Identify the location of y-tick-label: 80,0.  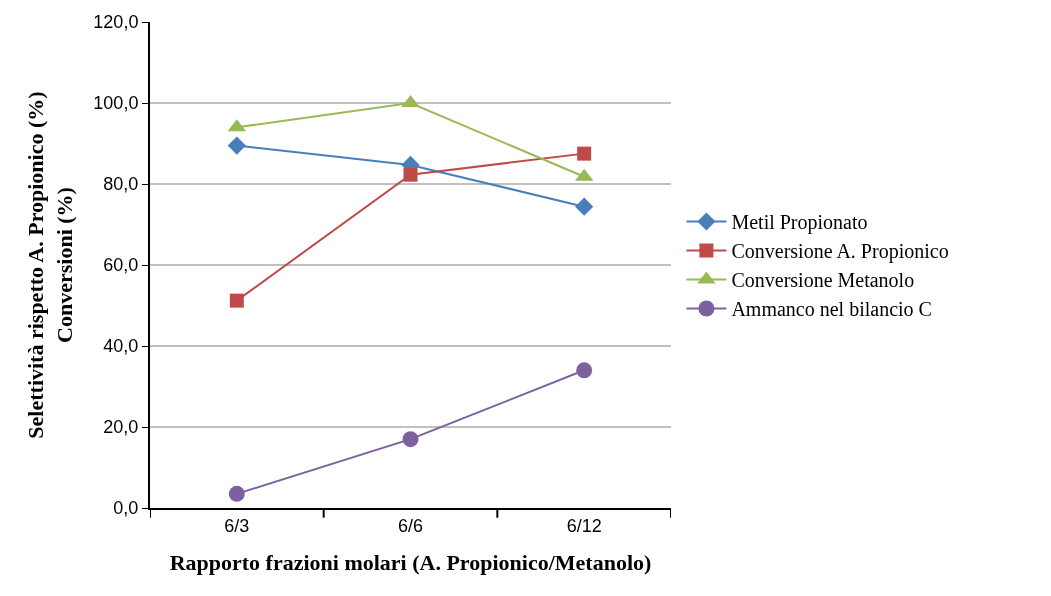
(121, 184).